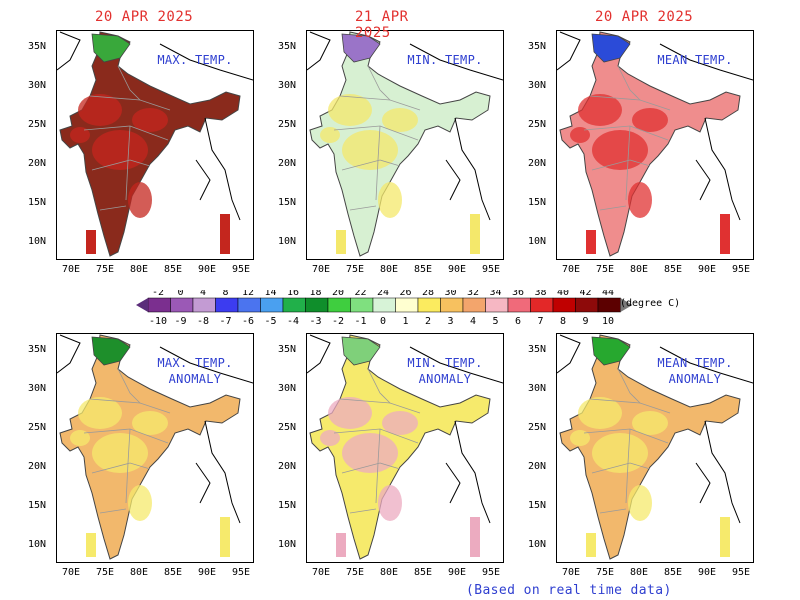 The height and width of the screenshot is (600, 800). I want to click on legend-top-label: 8, so click(225, 294).